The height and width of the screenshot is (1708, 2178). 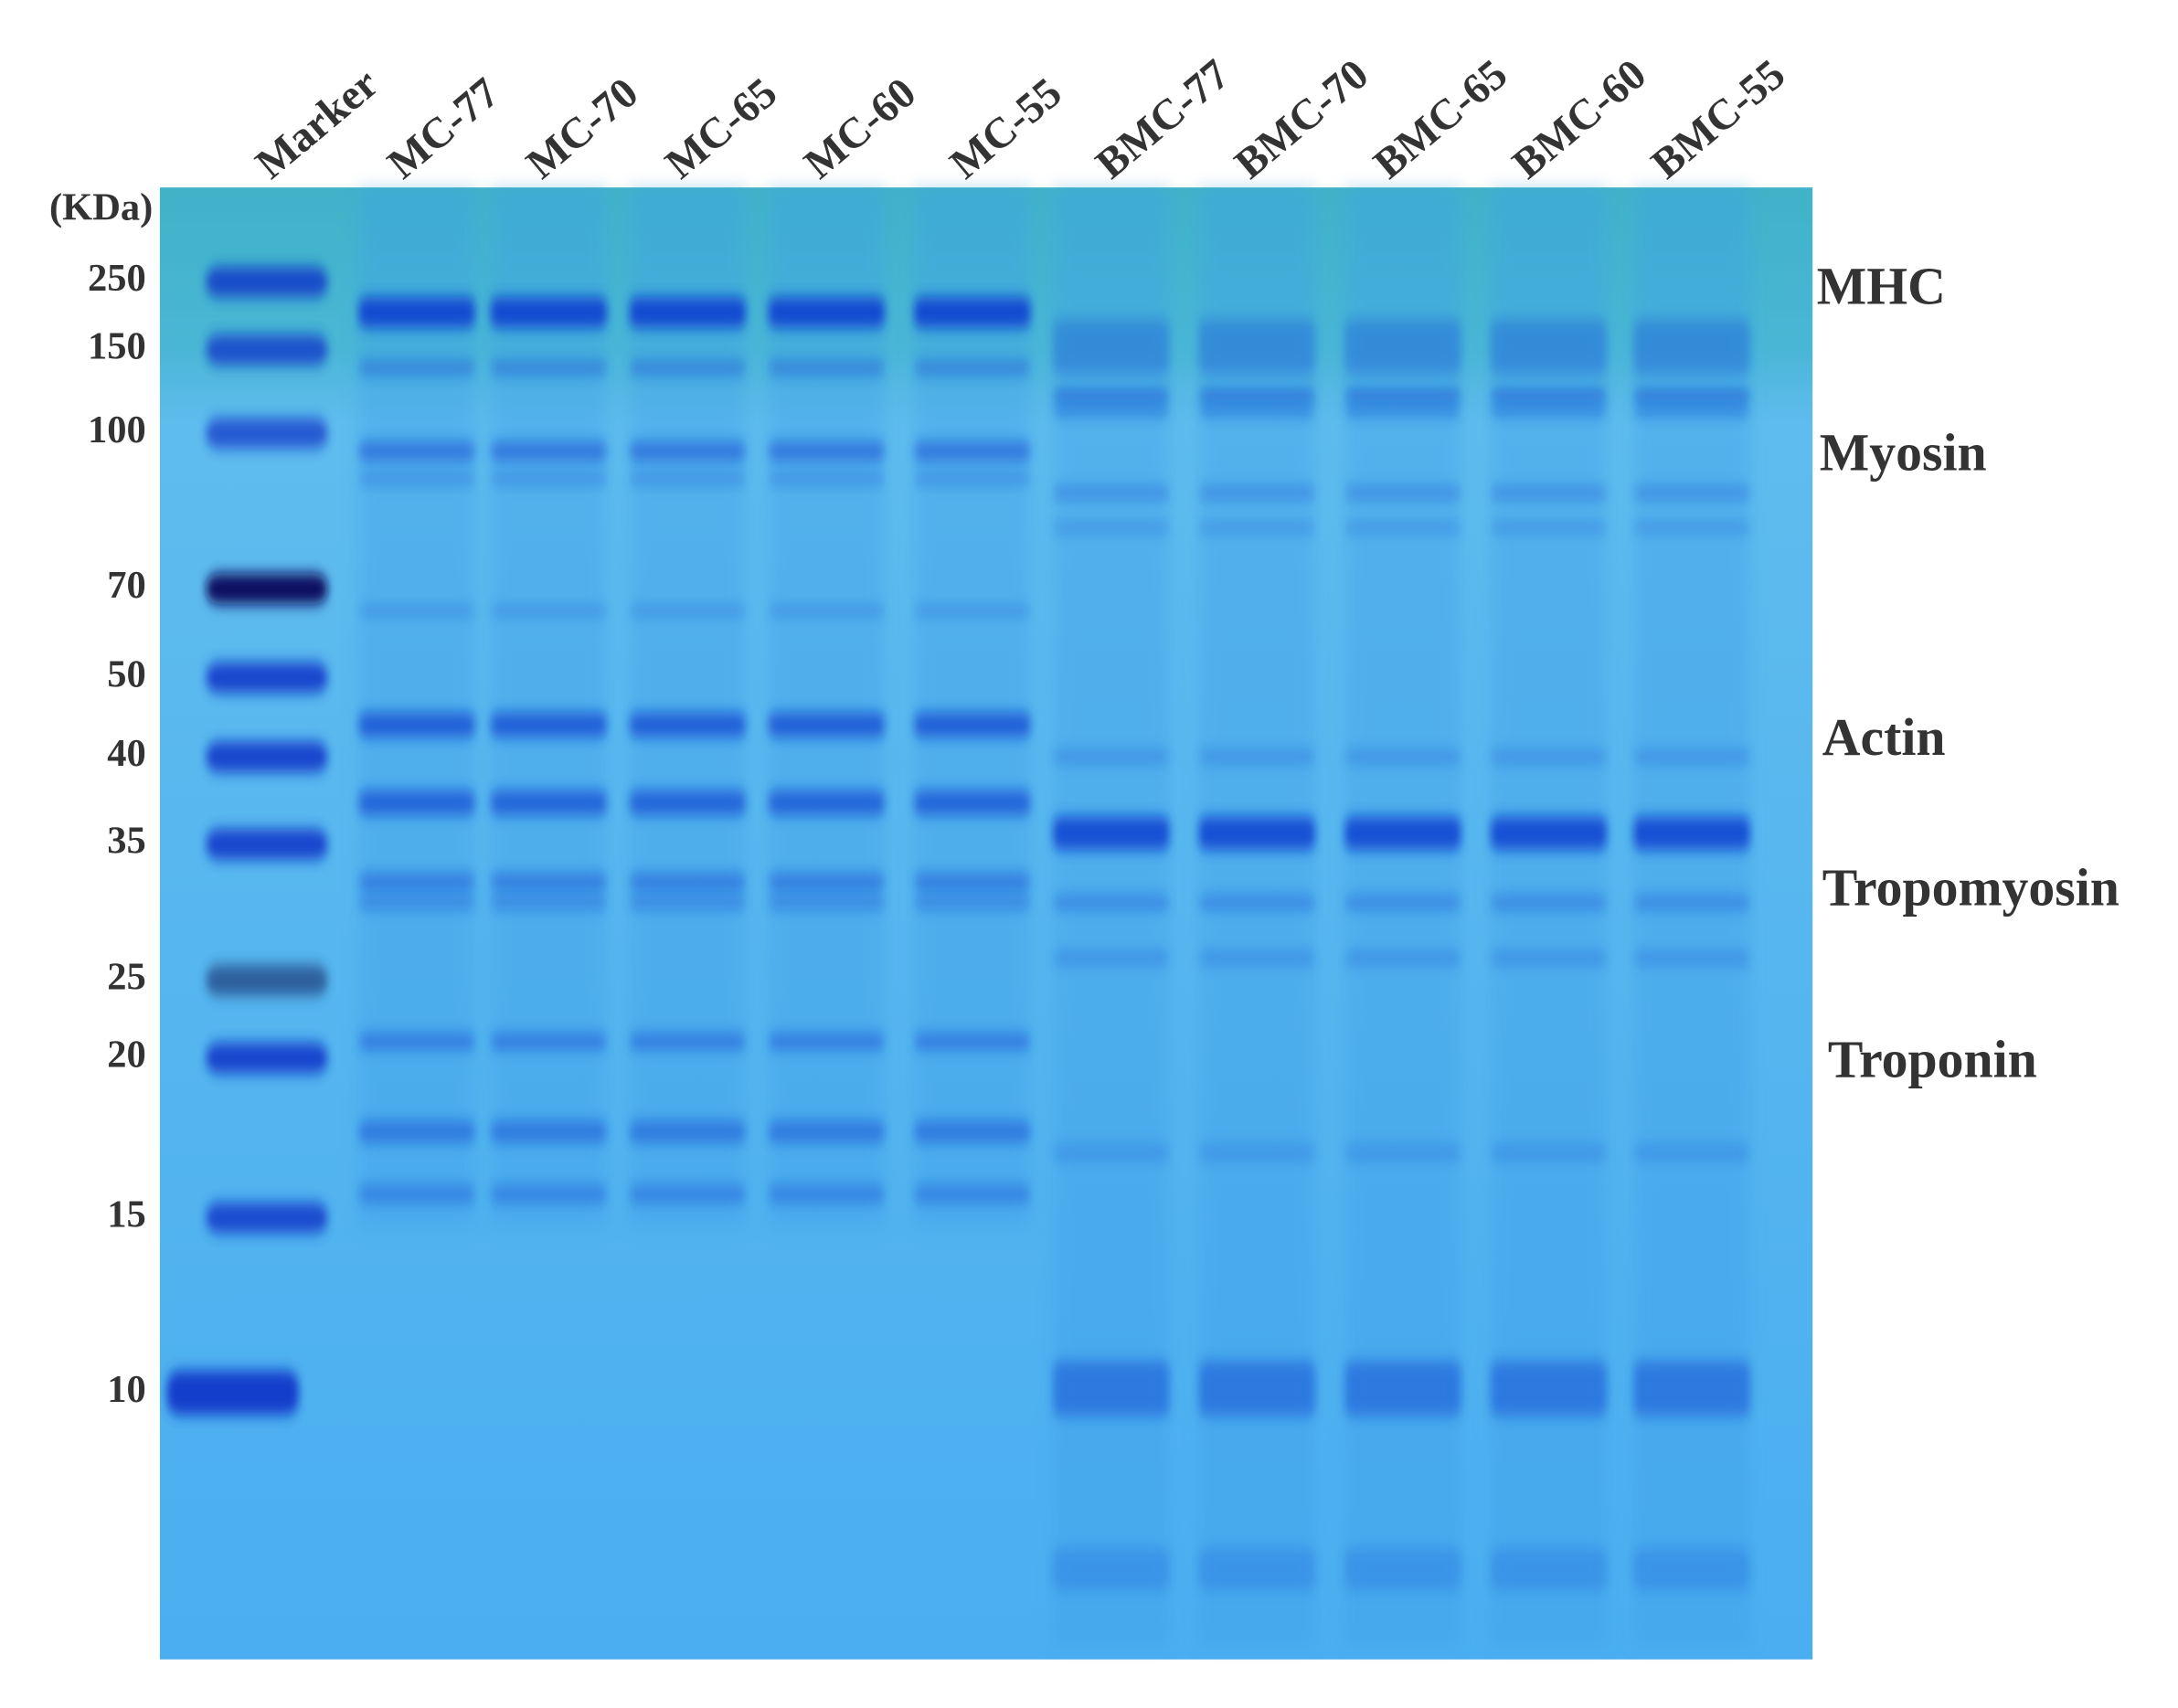 What do you see at coordinates (1881, 286) in the screenshot?
I see `protein-label: MHC` at bounding box center [1881, 286].